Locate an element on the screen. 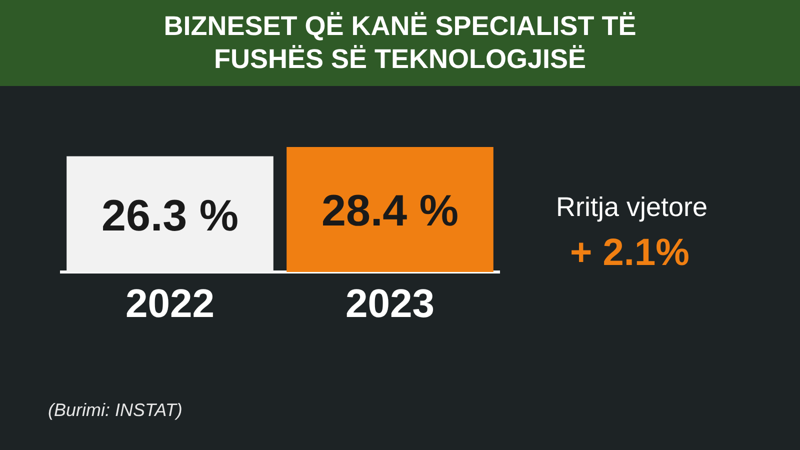  data-label: 26.3 % is located at coordinates (170, 215).